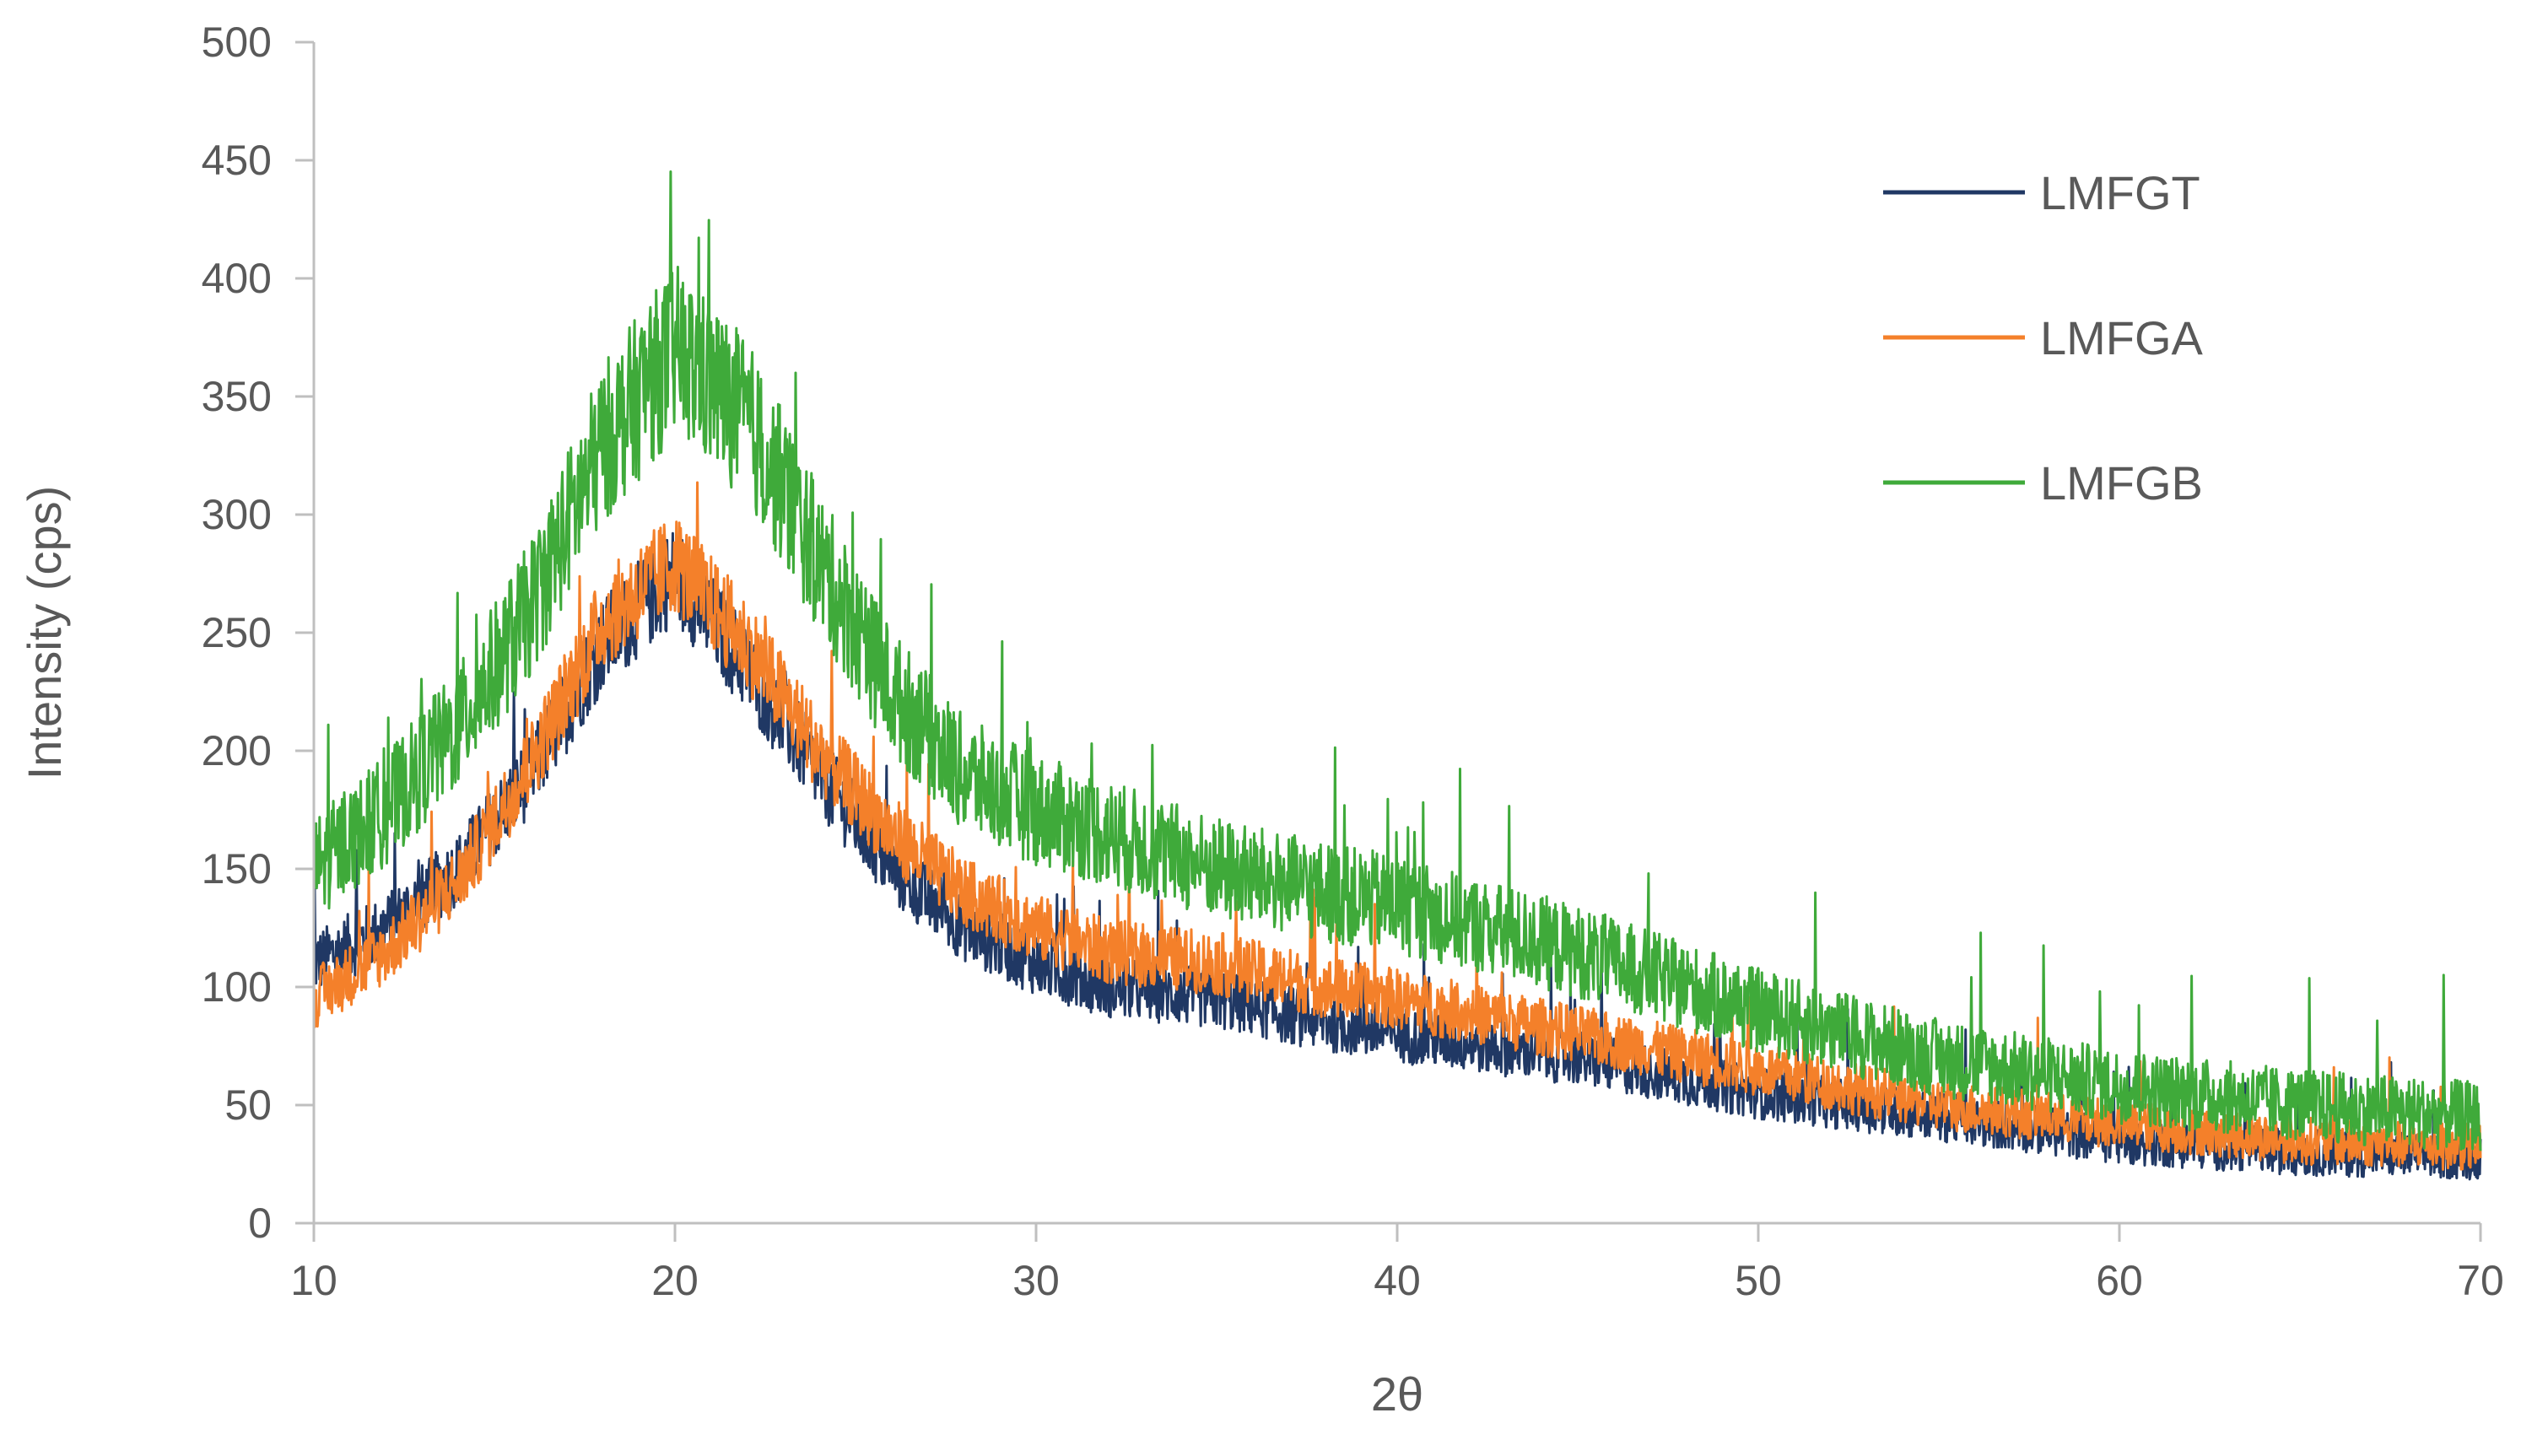 The image size is (2521, 1456). What do you see at coordinates (1397, 1394) in the screenshot?
I see `x-axis-title: 2θ` at bounding box center [1397, 1394].